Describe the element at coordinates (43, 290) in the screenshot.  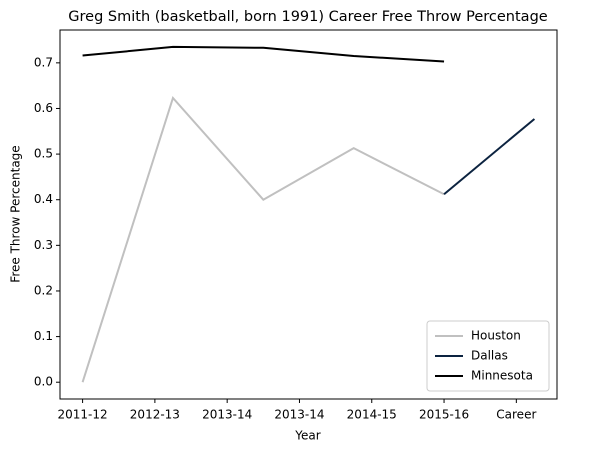
I see `y-tick-label: 0.2` at that location.